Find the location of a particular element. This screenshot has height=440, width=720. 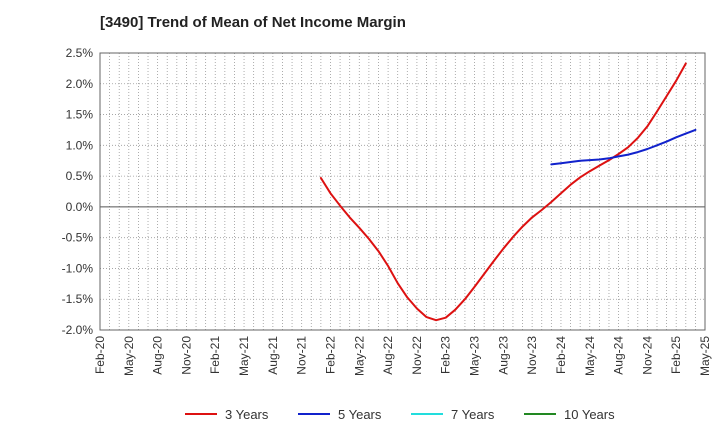

y-tick-label: 2.0% is located at coordinates (80, 84).